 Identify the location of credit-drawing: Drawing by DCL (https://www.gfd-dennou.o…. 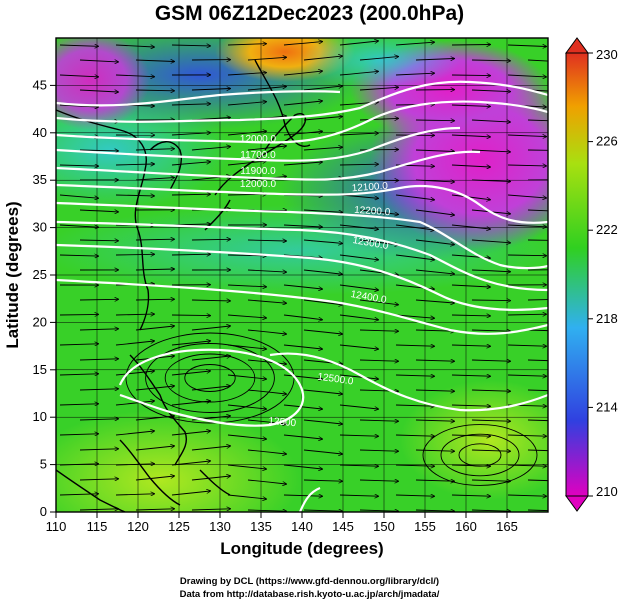
(309, 581).